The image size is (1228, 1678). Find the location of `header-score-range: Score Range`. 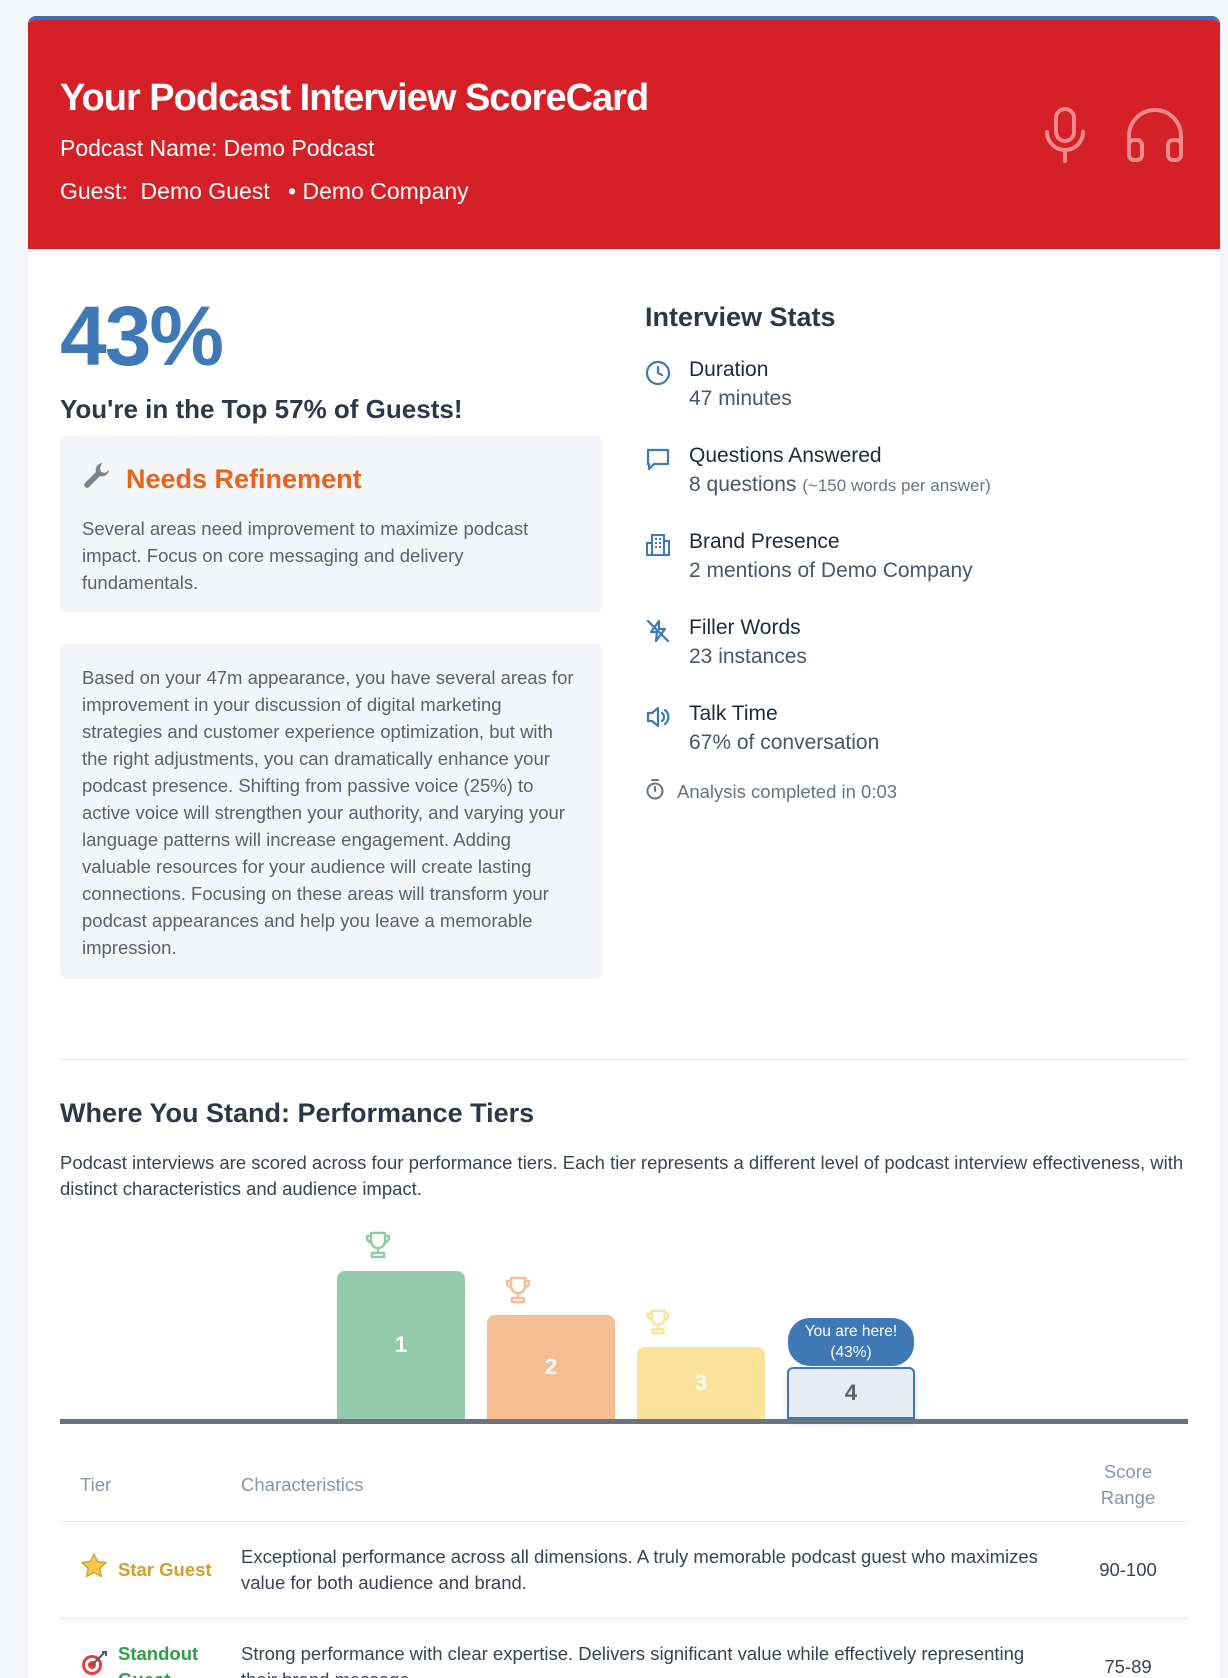

header-score-range: Score Range is located at coordinates (1128, 1485).